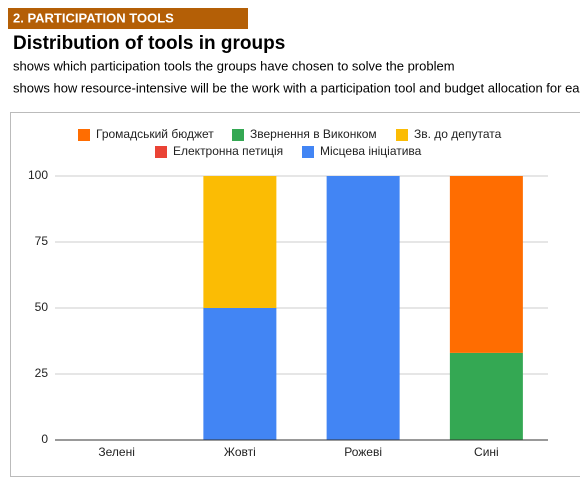  What do you see at coordinates (228, 151) in the screenshot?
I see `legend-label: Електронна петиція` at bounding box center [228, 151].